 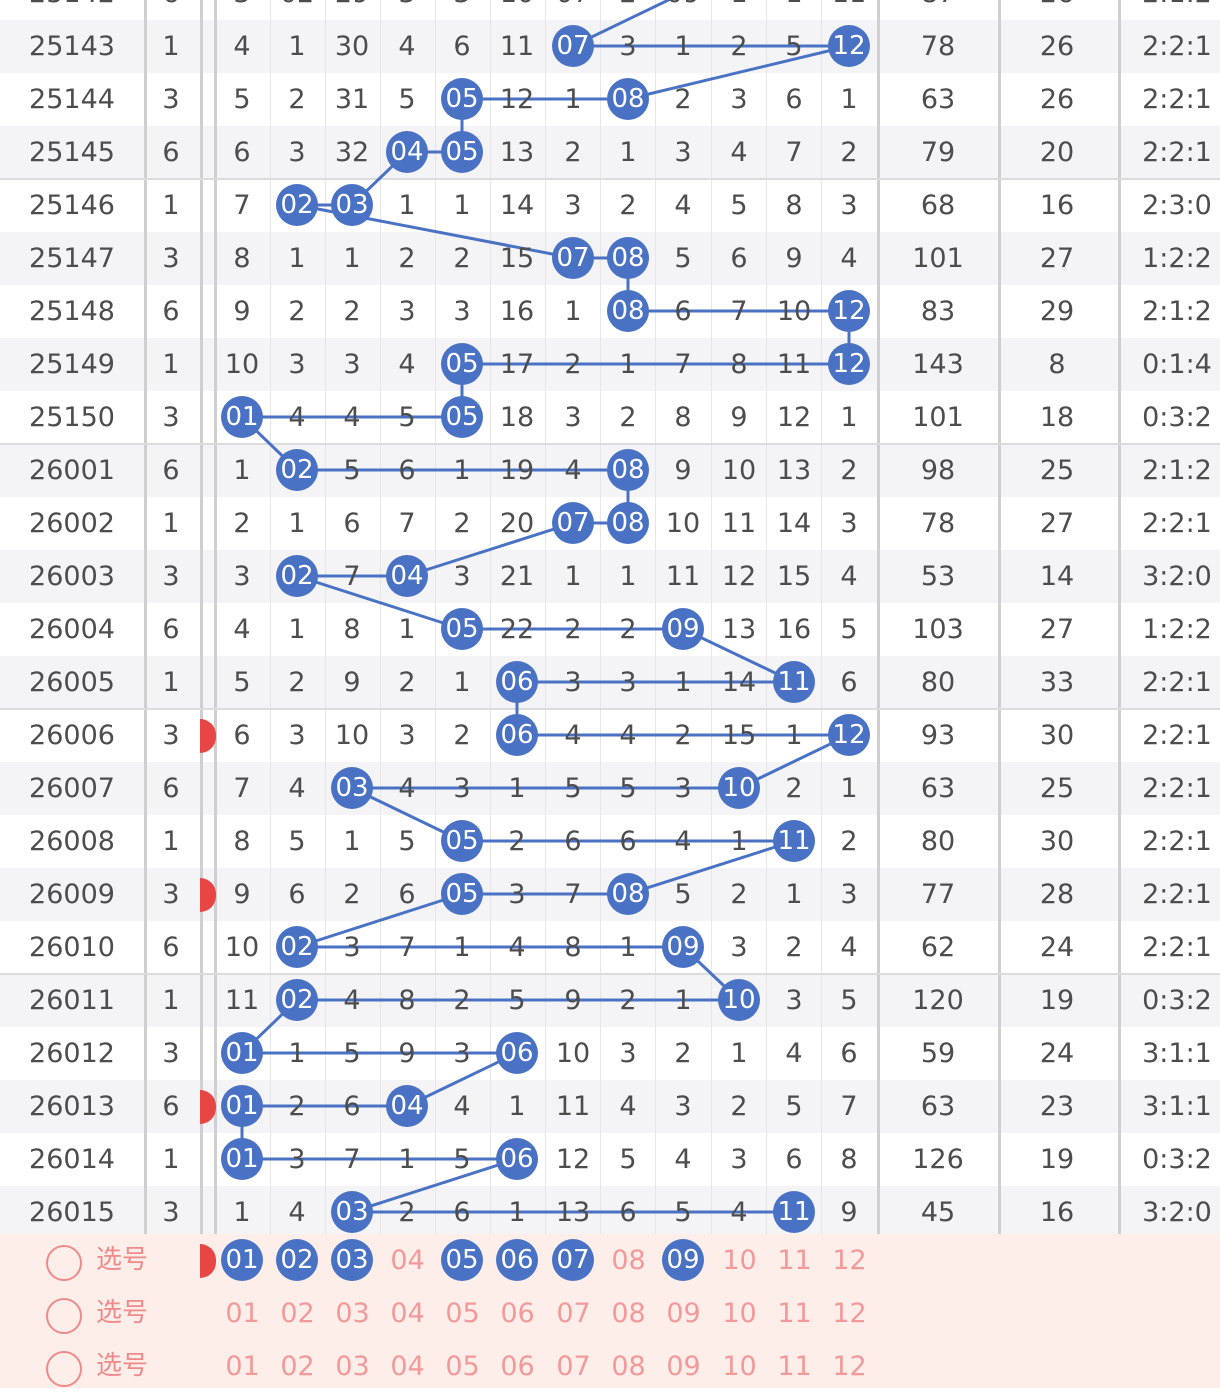 What do you see at coordinates (1177, 1106) in the screenshot?
I see `ratio-value: 3:1:1` at bounding box center [1177, 1106].